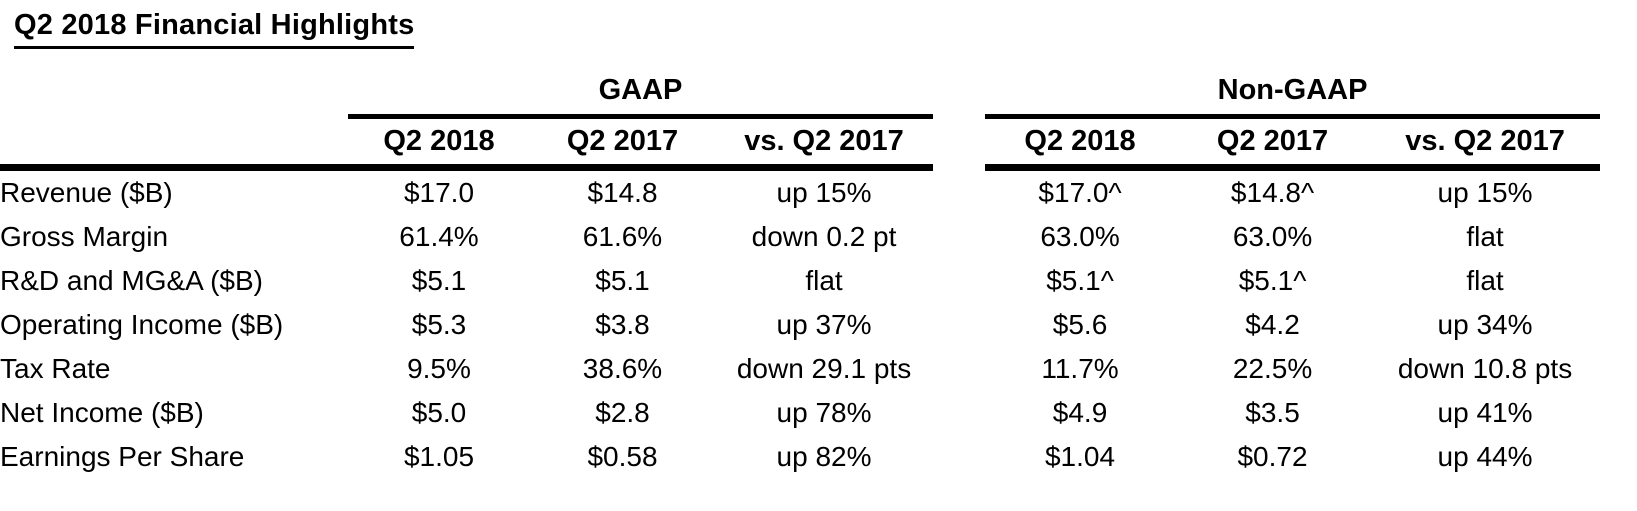  Describe the element at coordinates (1273, 143) in the screenshot. I see `col-header-nongaap-q2-2017: Q2 2017` at that location.